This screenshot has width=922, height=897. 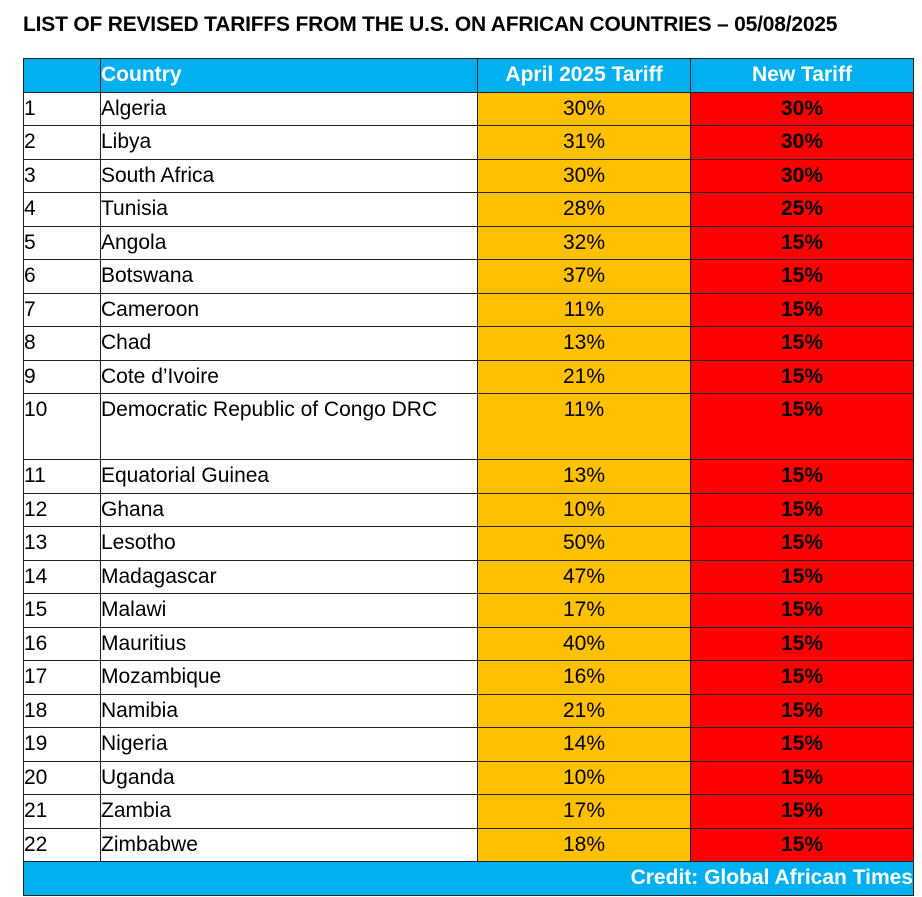 I want to click on row-country: Uganda, so click(x=289, y=777).